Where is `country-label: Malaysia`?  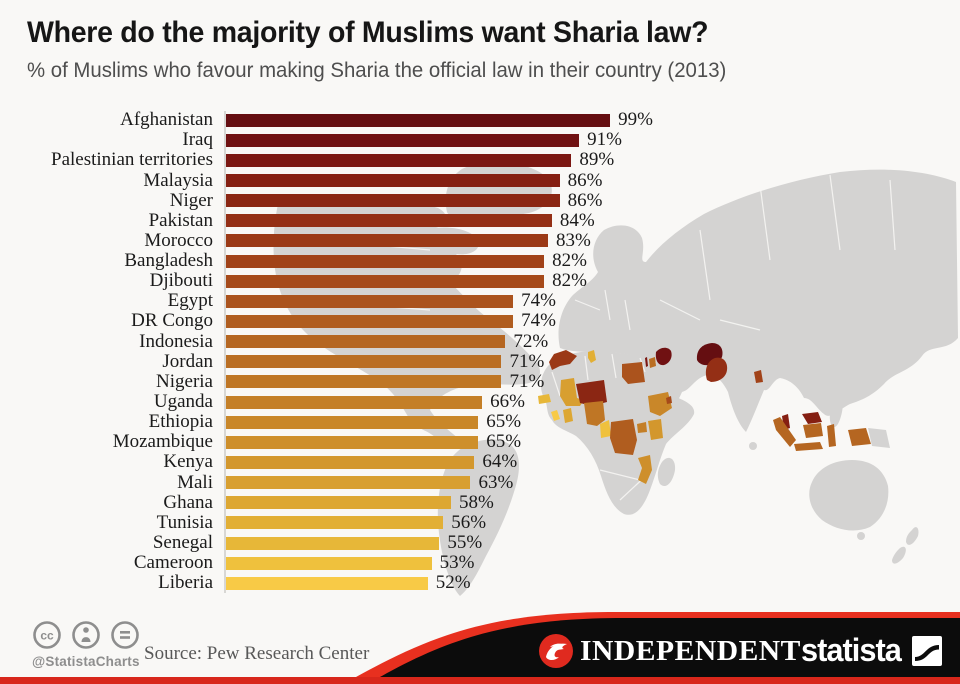
country-label: Malaysia is located at coordinates (178, 180).